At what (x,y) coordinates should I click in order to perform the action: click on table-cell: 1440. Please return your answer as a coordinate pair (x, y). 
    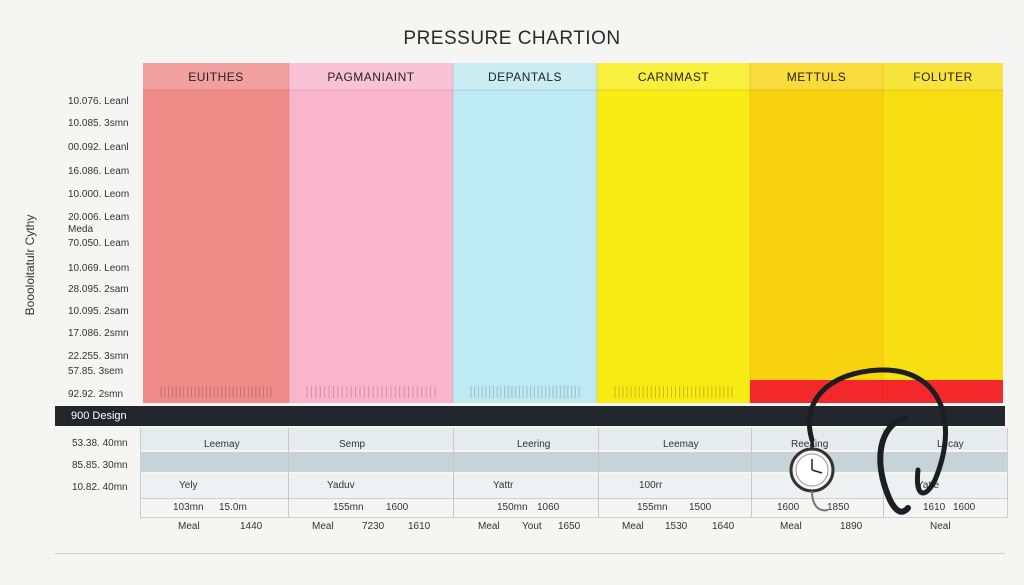
    Looking at the image, I should click on (251, 526).